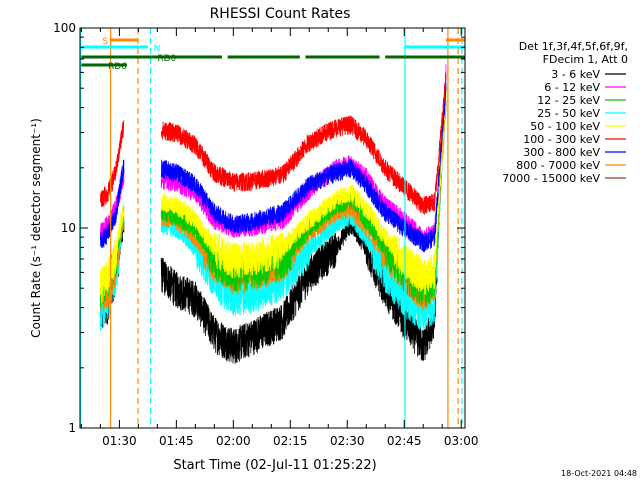 This screenshot has height=484, width=640. I want to click on x-tick-label: 02:15, so click(290, 441).